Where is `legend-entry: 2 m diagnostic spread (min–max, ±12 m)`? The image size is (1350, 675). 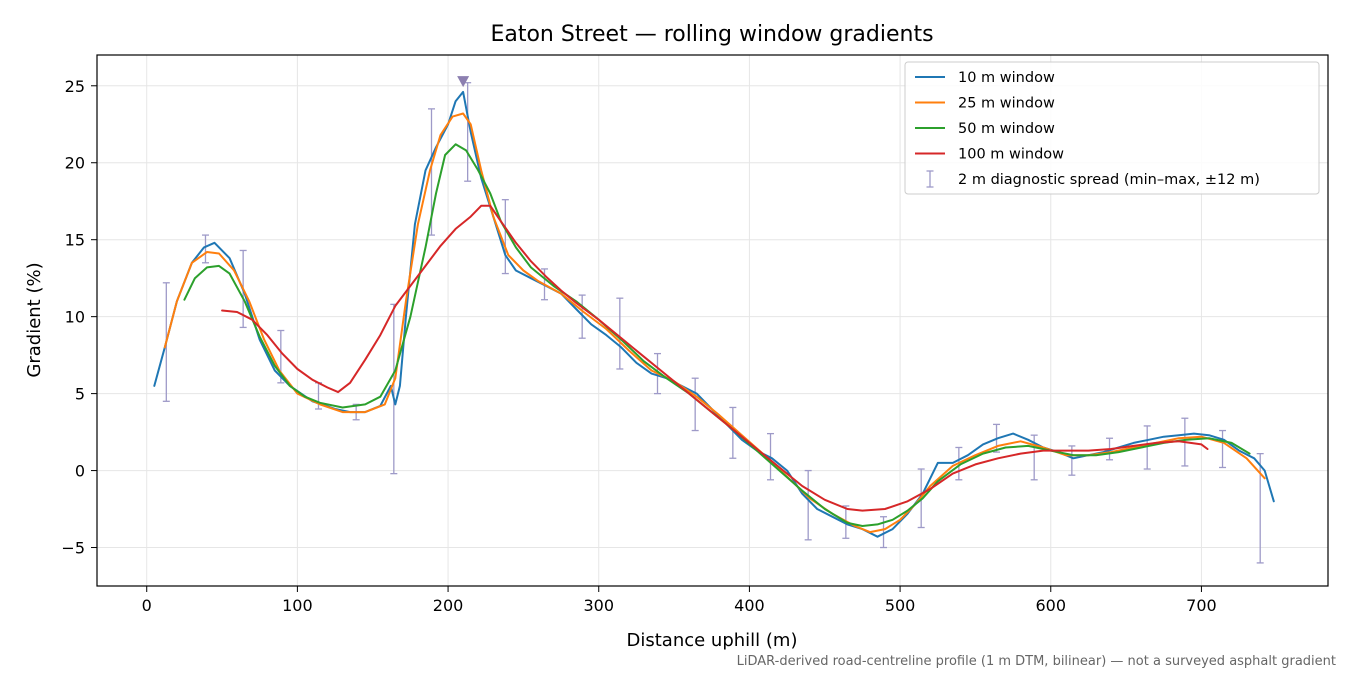 legend-entry: 2 m diagnostic spread (min–max, ±12 m) is located at coordinates (1093, 179).